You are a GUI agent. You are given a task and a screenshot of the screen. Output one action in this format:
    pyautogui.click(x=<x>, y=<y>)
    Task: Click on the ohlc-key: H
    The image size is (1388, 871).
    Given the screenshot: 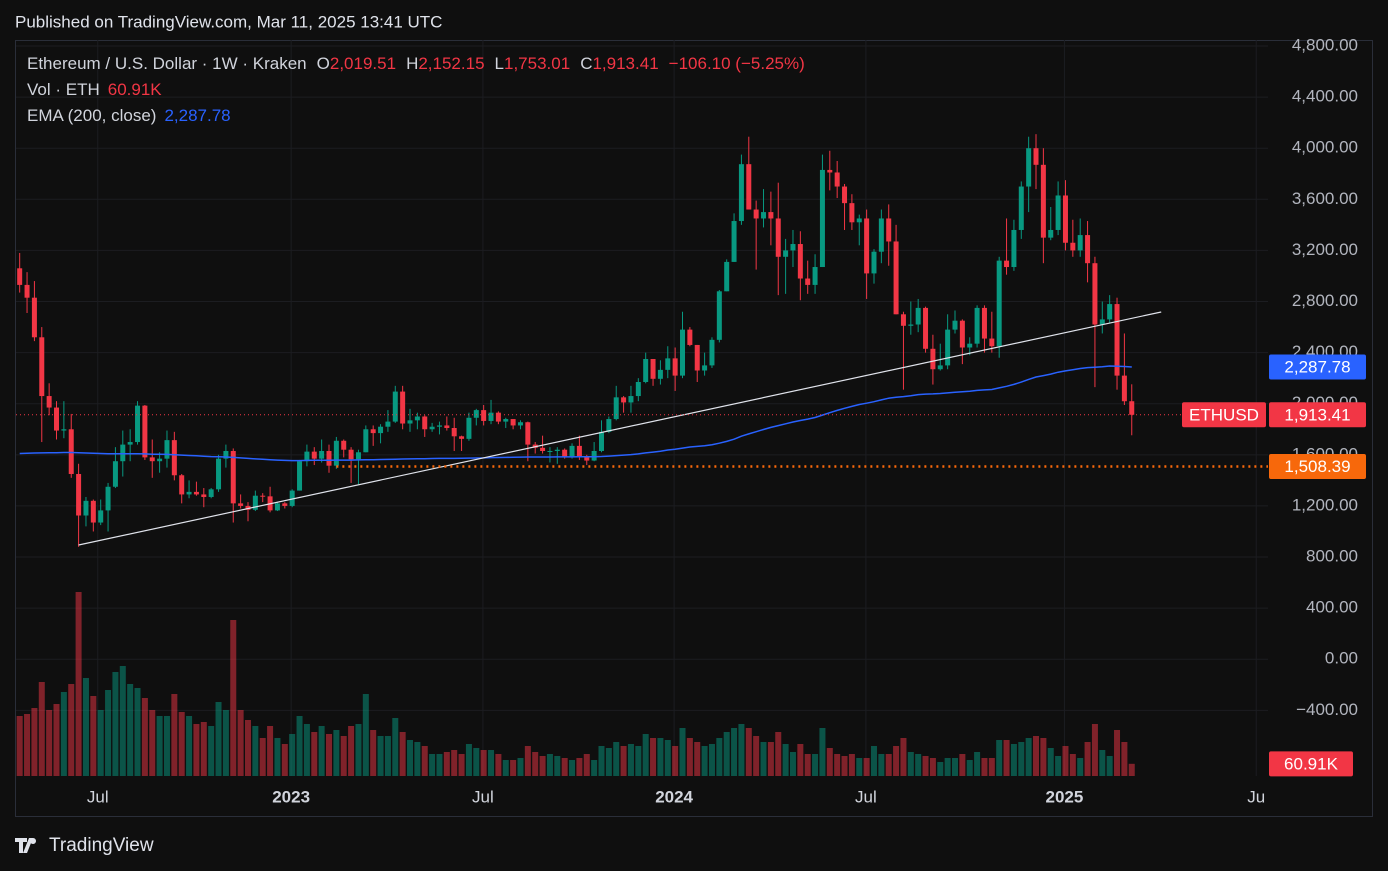 What is the action you would take?
    pyautogui.click(x=412, y=63)
    